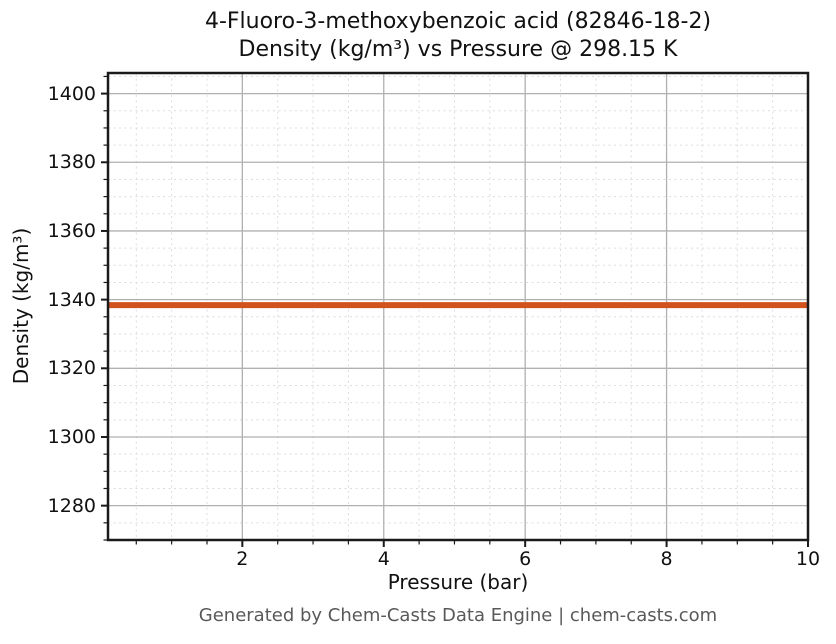 The height and width of the screenshot is (644, 836). Describe the element at coordinates (71, 230) in the screenshot. I see `y-tick-label: 1360` at that location.